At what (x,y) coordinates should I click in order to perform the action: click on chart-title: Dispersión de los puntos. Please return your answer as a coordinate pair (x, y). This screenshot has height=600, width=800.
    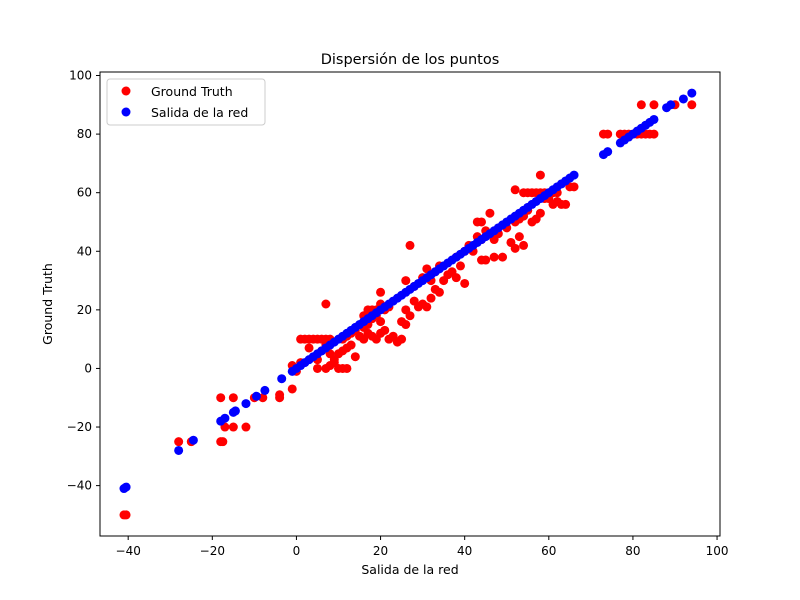
    Looking at the image, I should click on (410, 60).